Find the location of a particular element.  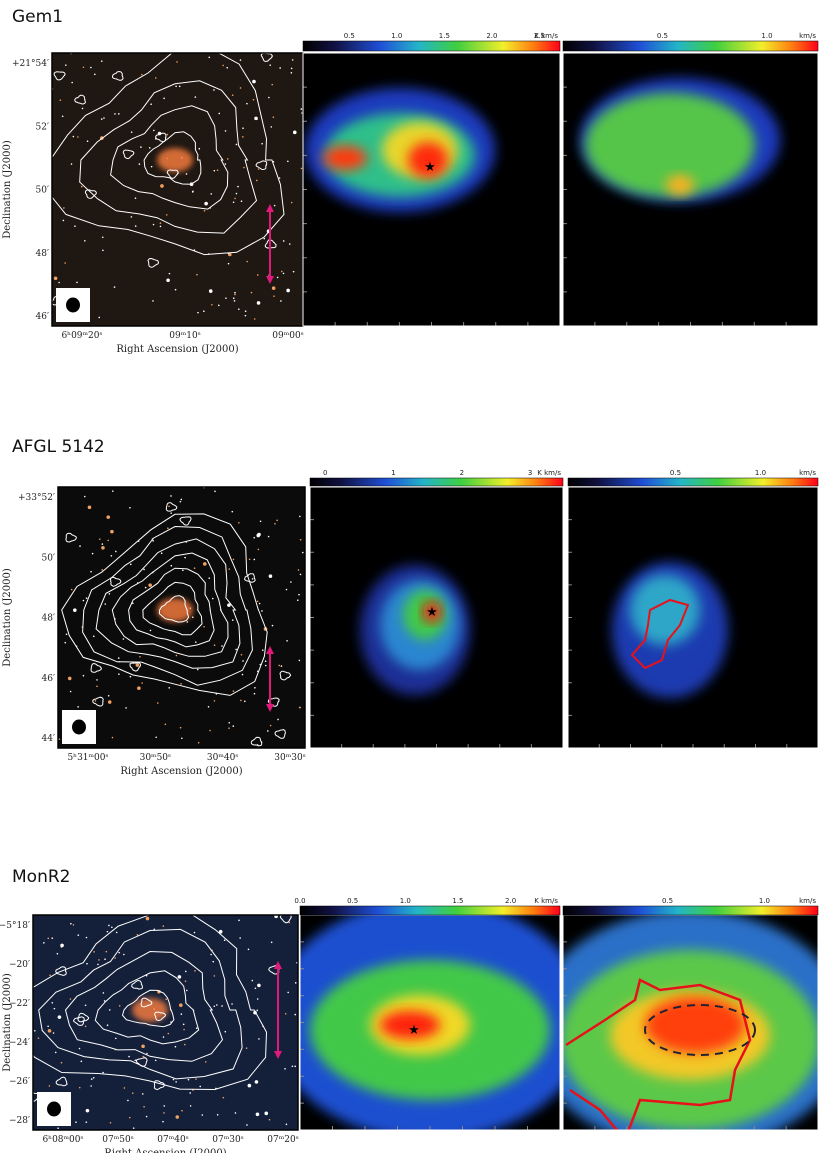

image-panel is located at coordinates (690, 189).